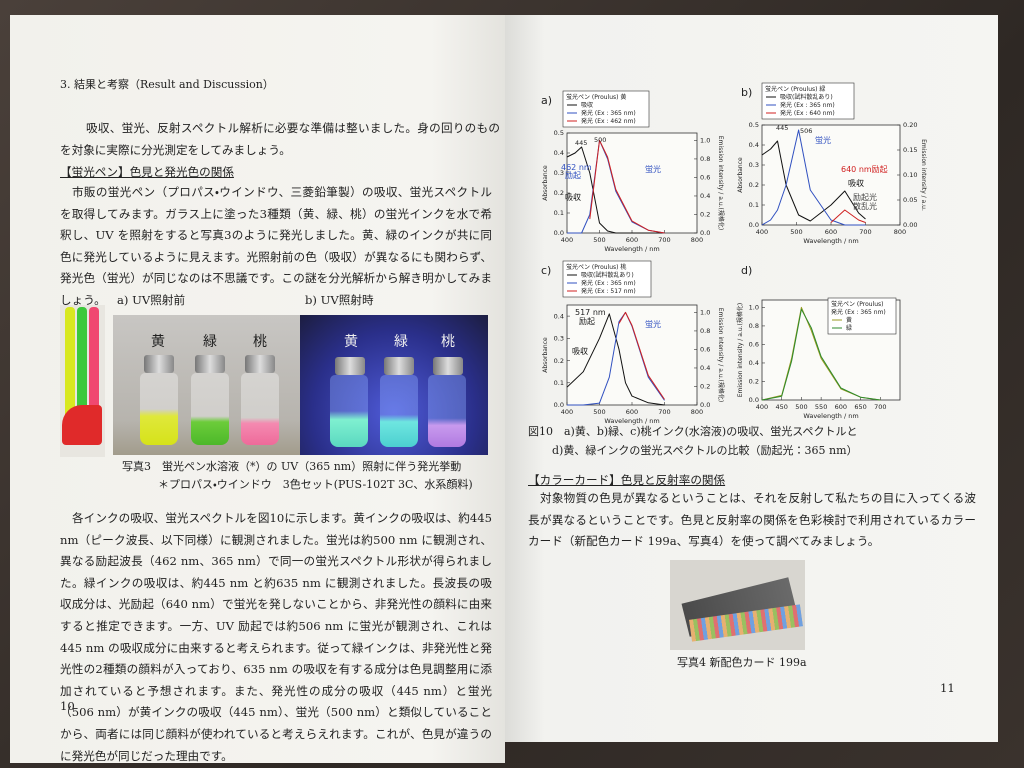 Image resolution: width=1024 pixels, height=768 pixels. Describe the element at coordinates (581, 143) in the screenshot. I see `annotation: 445` at that location.